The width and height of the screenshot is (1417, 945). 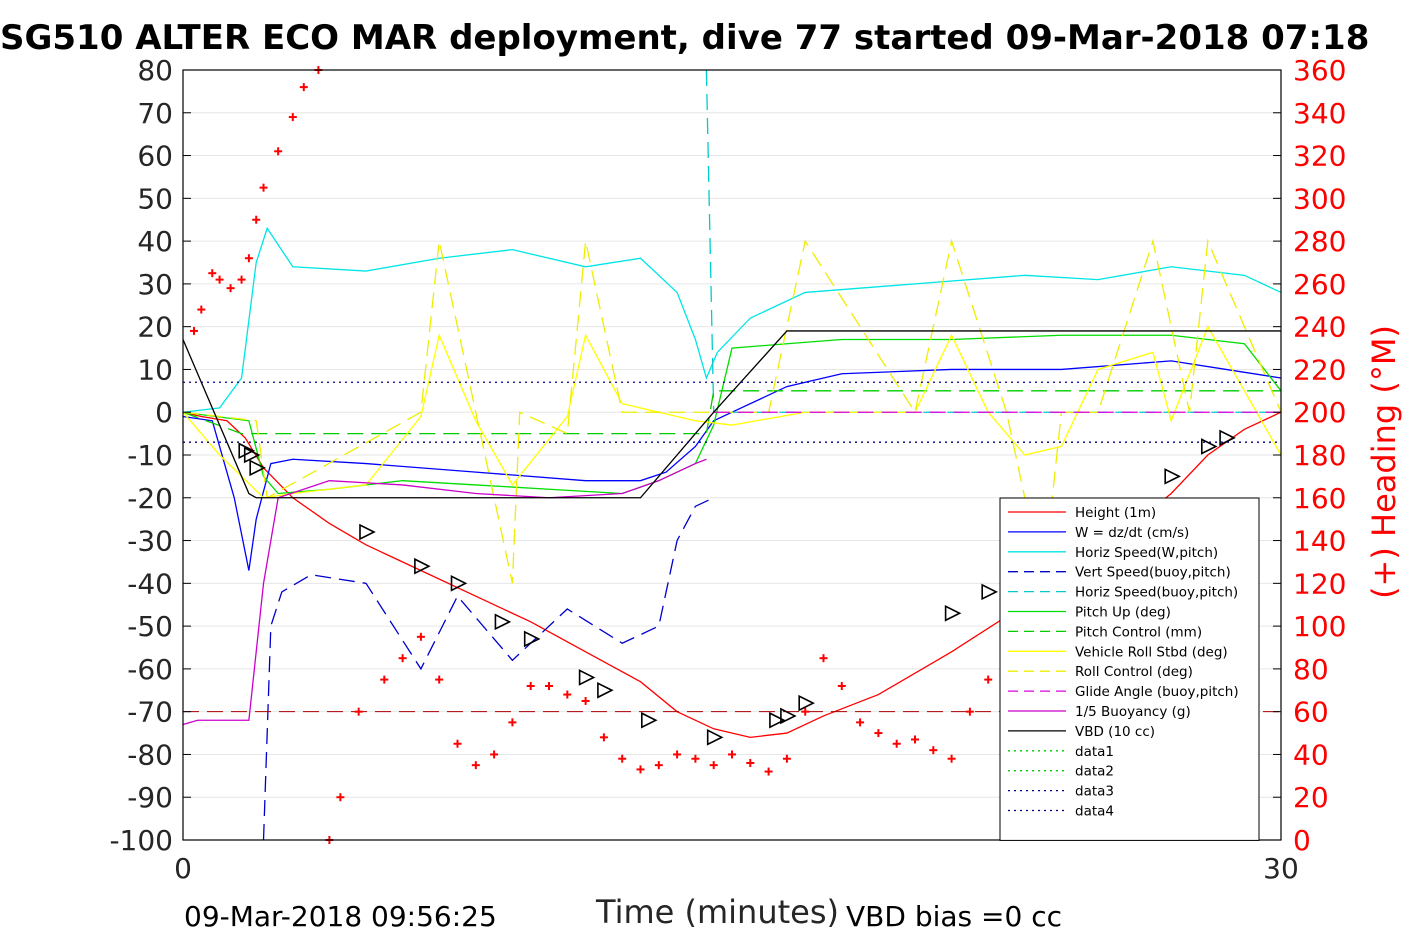 I want to click on y-tick-label: -70, so click(x=150, y=712).